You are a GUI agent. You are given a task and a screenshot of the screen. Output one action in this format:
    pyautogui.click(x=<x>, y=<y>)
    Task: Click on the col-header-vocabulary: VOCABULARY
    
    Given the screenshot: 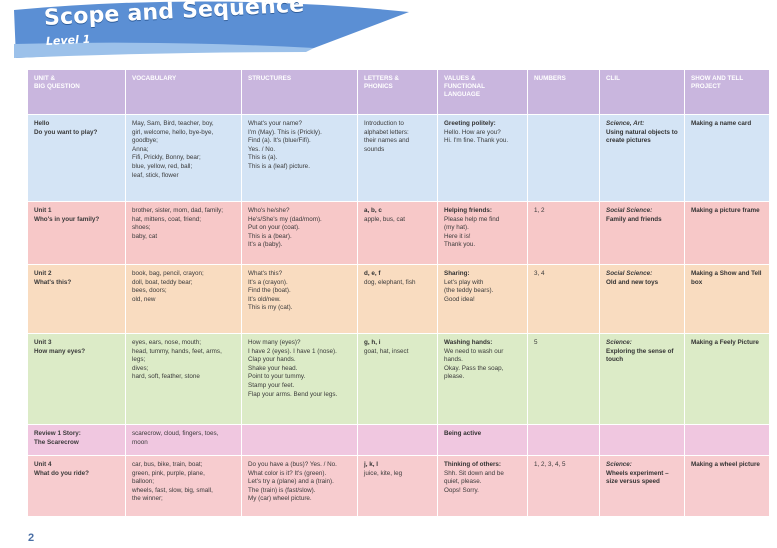 What is the action you would take?
    pyautogui.click(x=184, y=92)
    